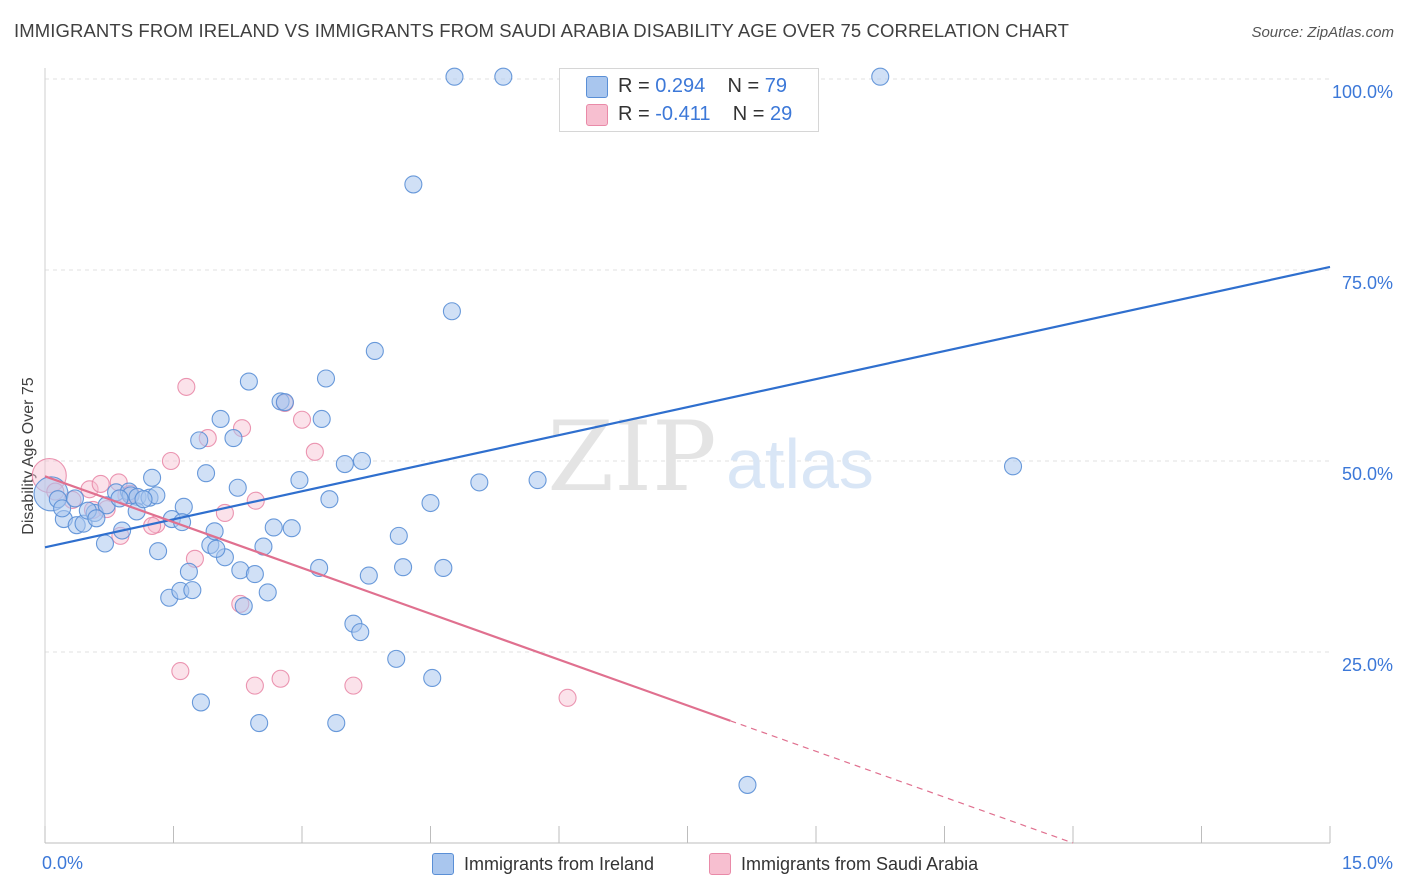  Describe the element at coordinates (860, 864) in the screenshot. I see `bottom-legend-label-saudi: Immigrants from Saudi Arabia` at that location.